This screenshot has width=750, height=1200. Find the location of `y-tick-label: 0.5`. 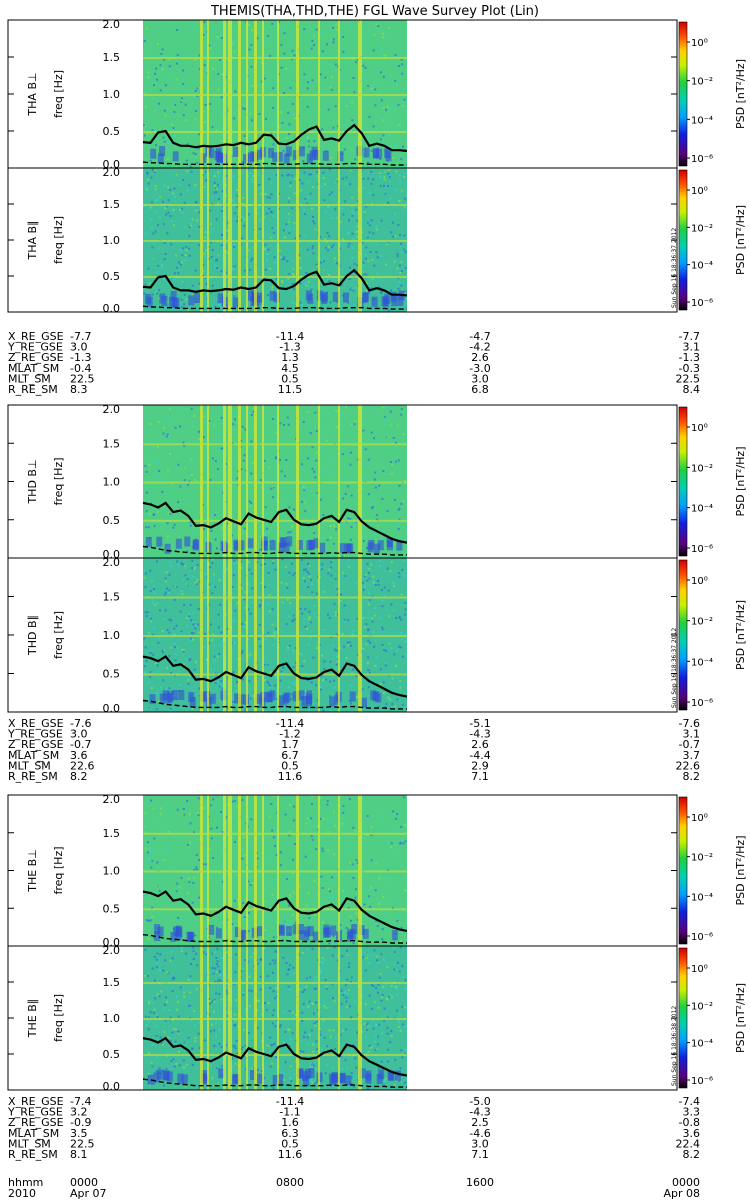

y-tick-label: 0.5 is located at coordinates (112, 908).